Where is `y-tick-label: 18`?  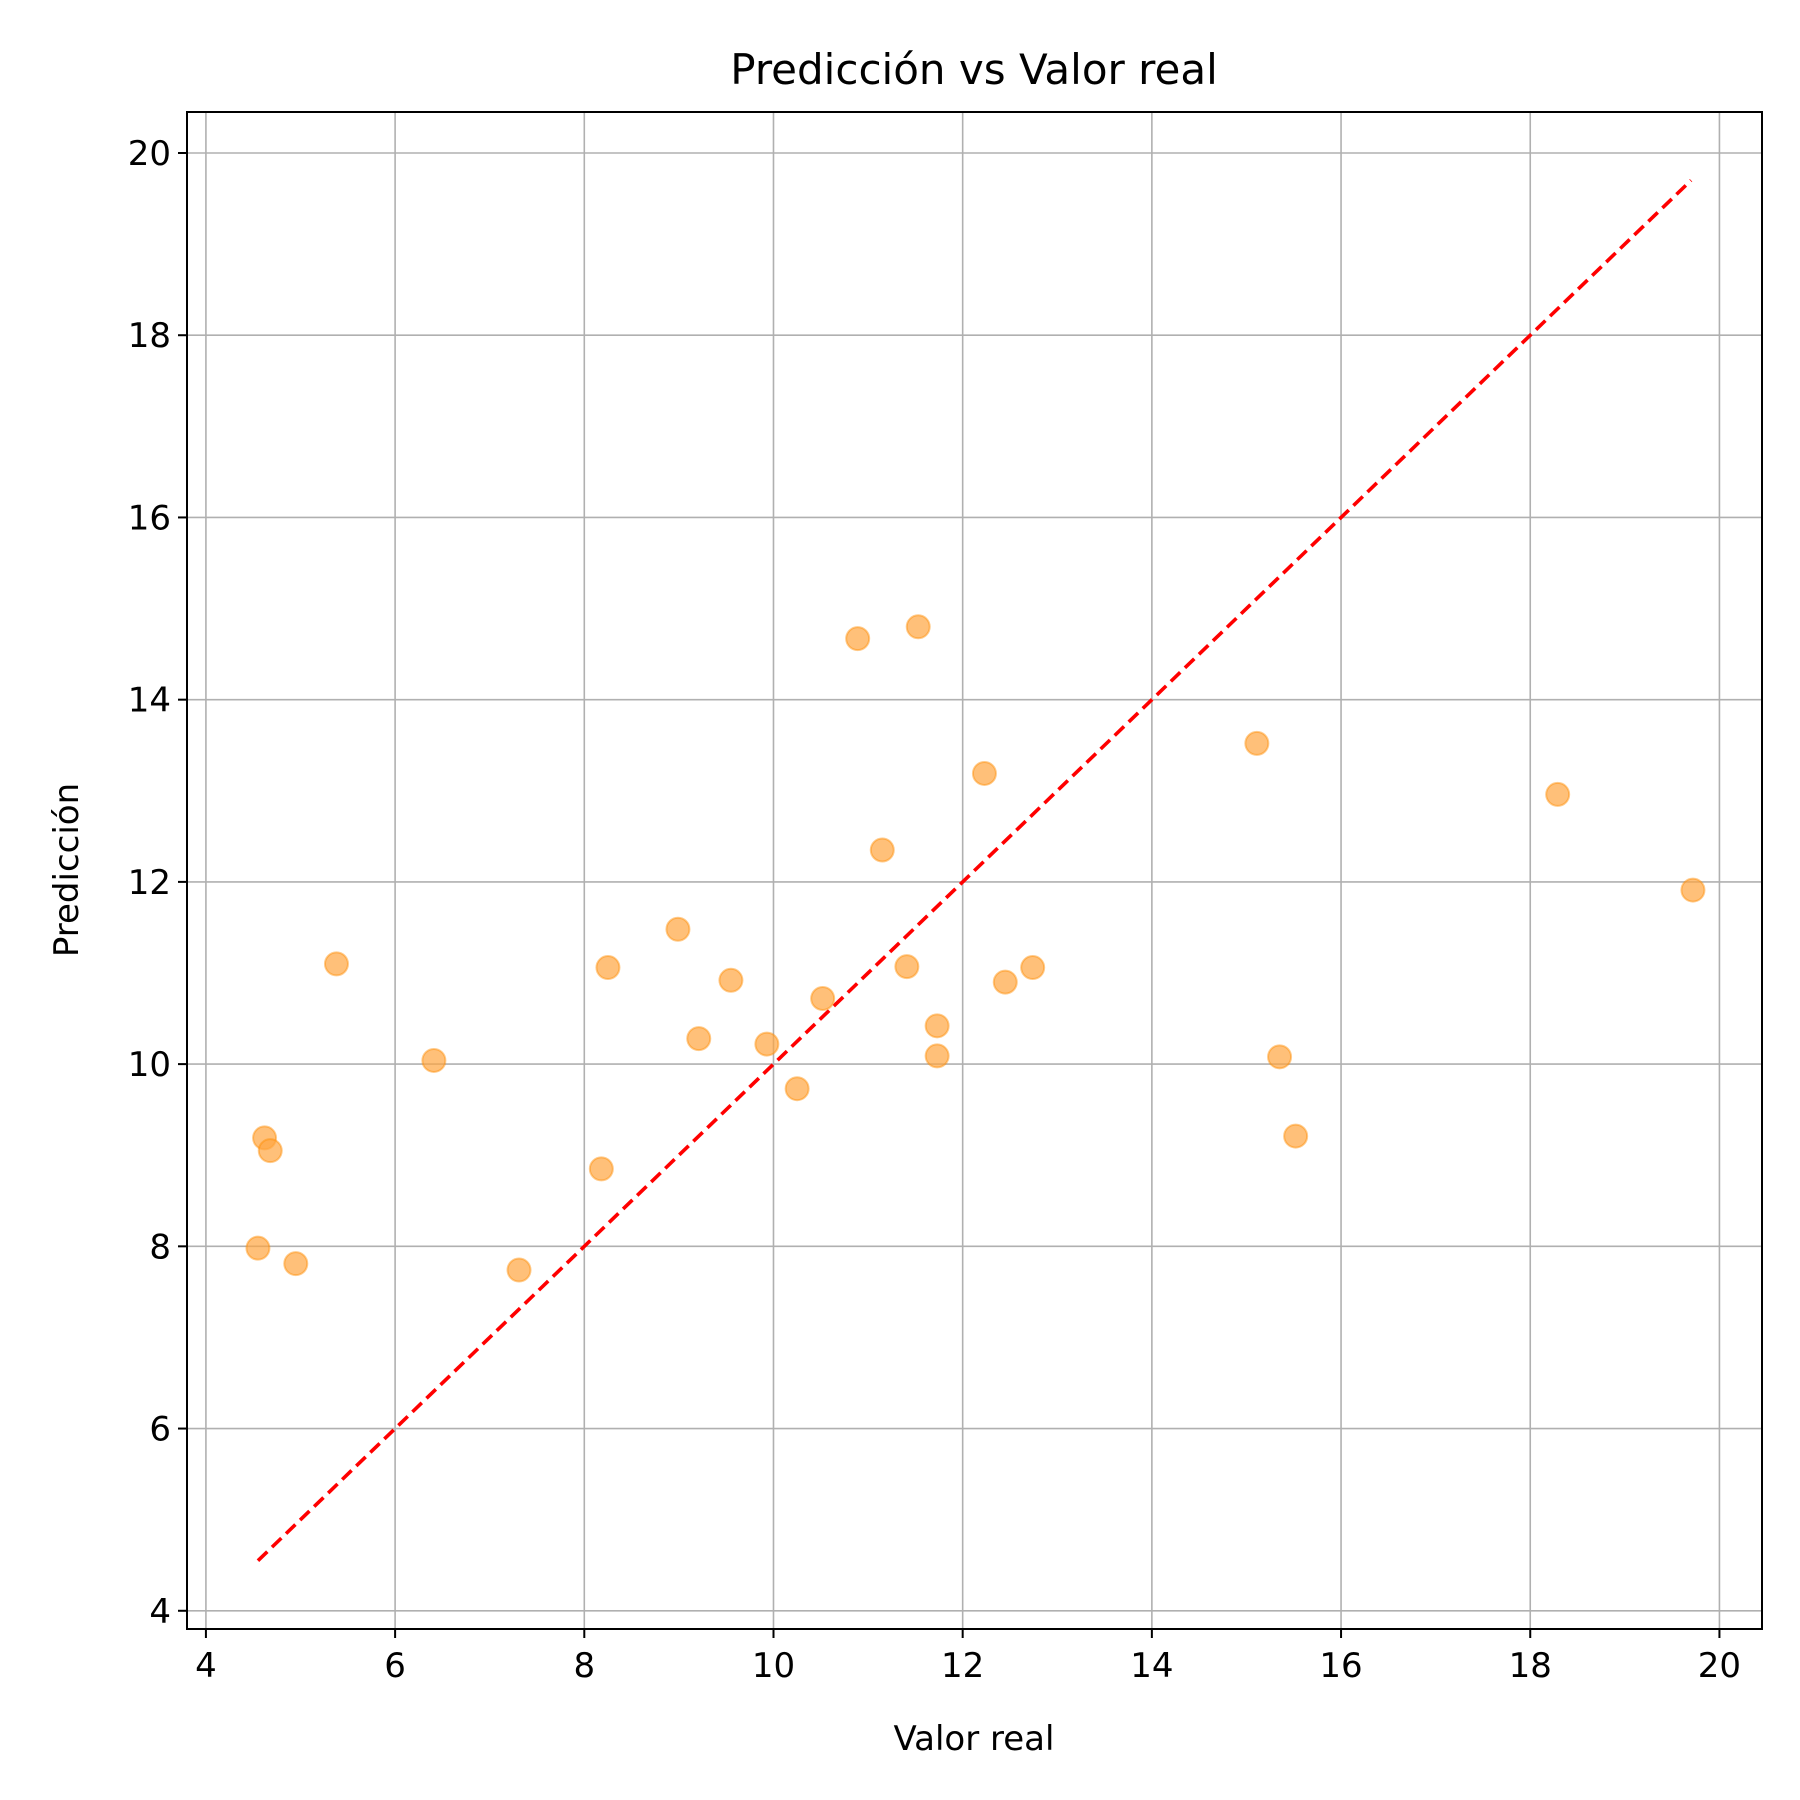
y-tick-label: 18 is located at coordinates (149, 336).